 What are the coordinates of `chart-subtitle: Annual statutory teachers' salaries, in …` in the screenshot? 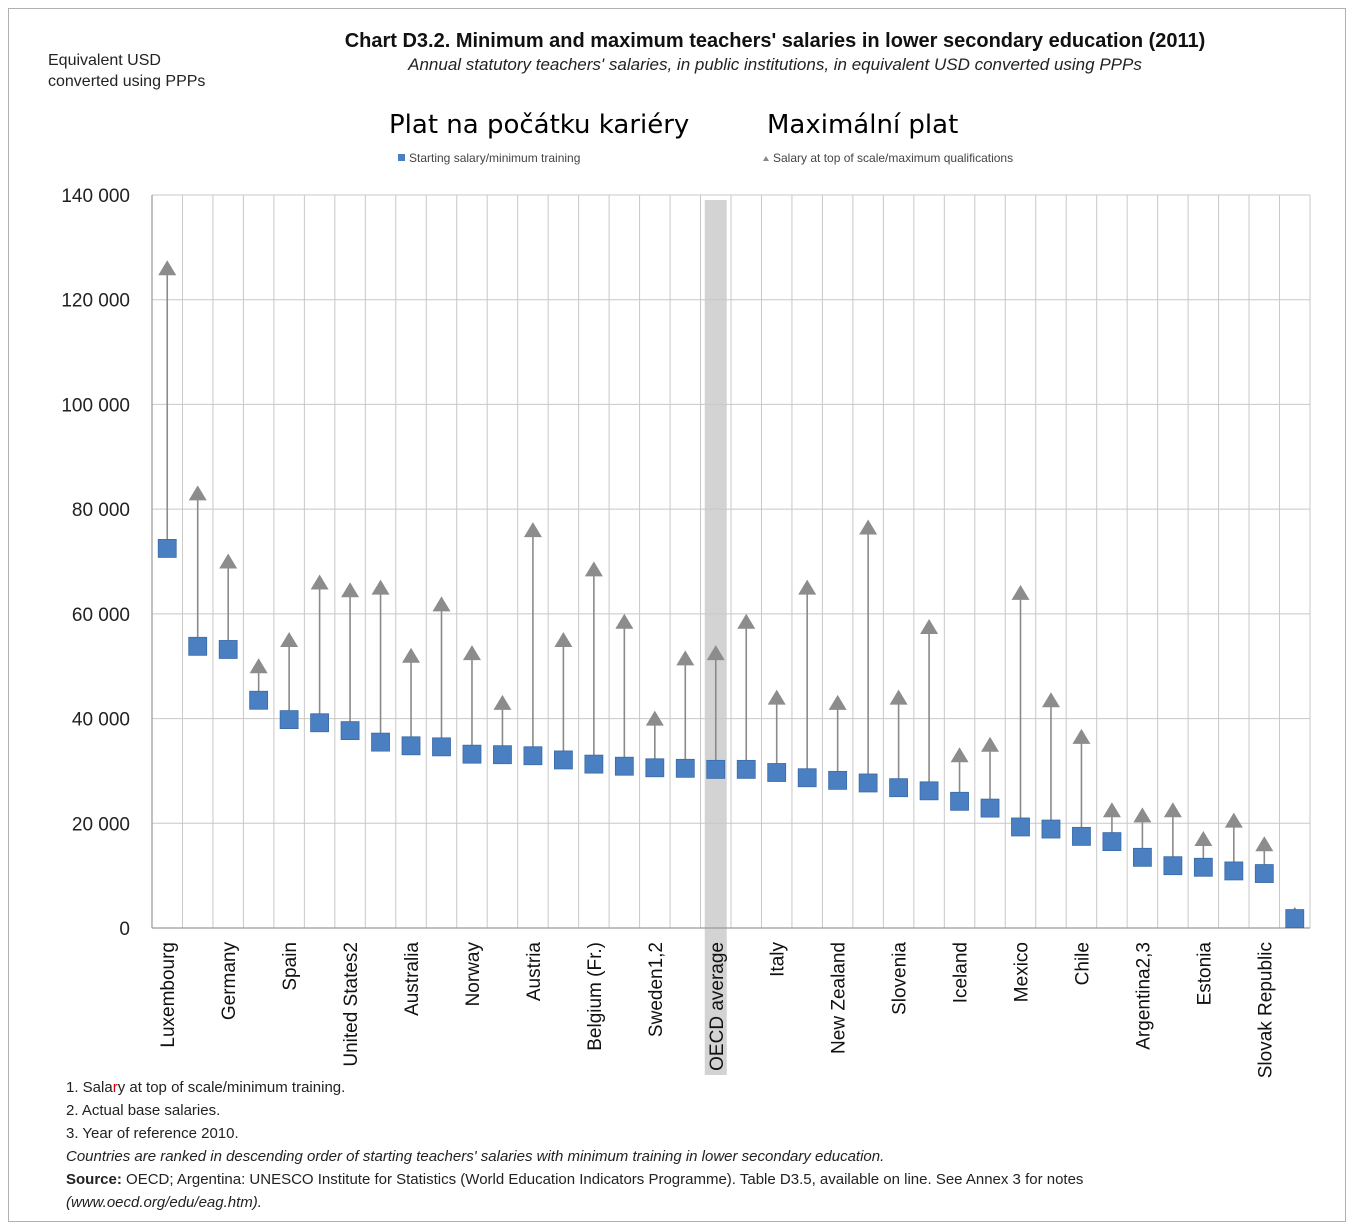 It's located at (775, 64).